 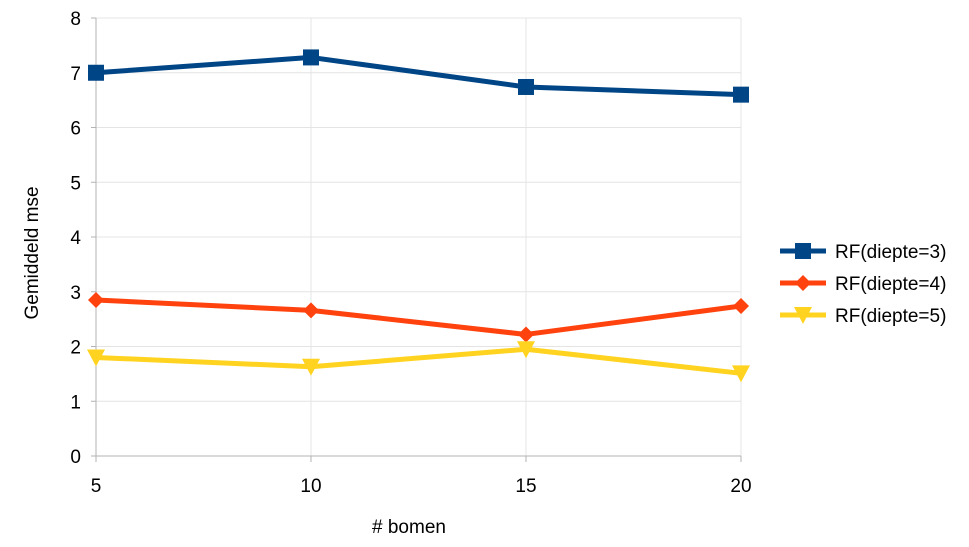 What do you see at coordinates (75, 129) in the screenshot?
I see `y-tick-label: 6` at bounding box center [75, 129].